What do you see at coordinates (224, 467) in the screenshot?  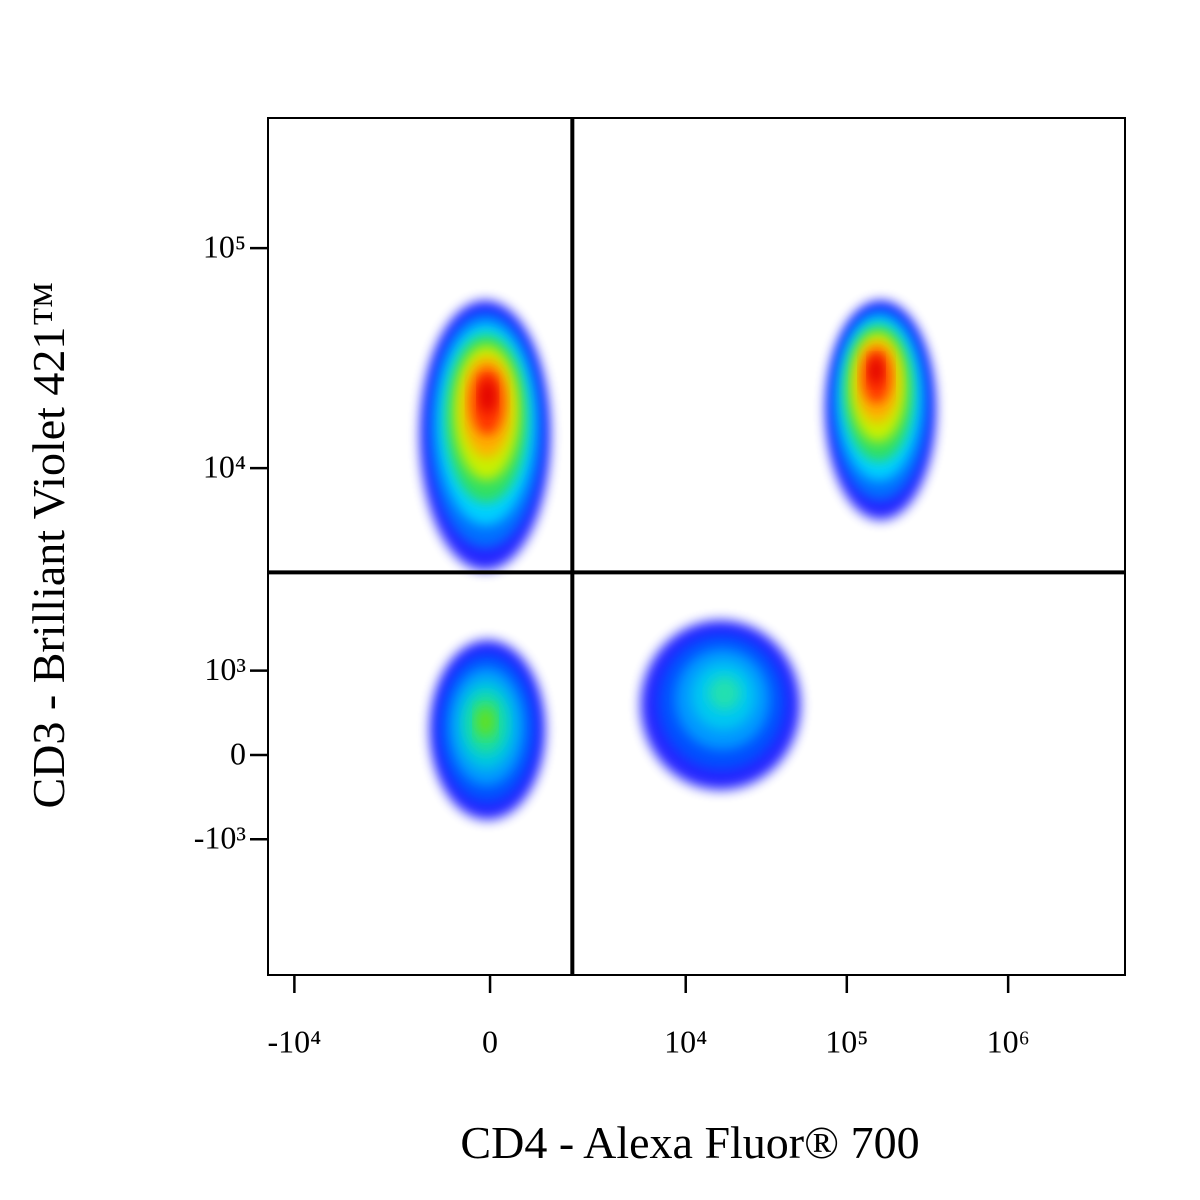 I see `y-tick-label: 10⁴` at bounding box center [224, 467].